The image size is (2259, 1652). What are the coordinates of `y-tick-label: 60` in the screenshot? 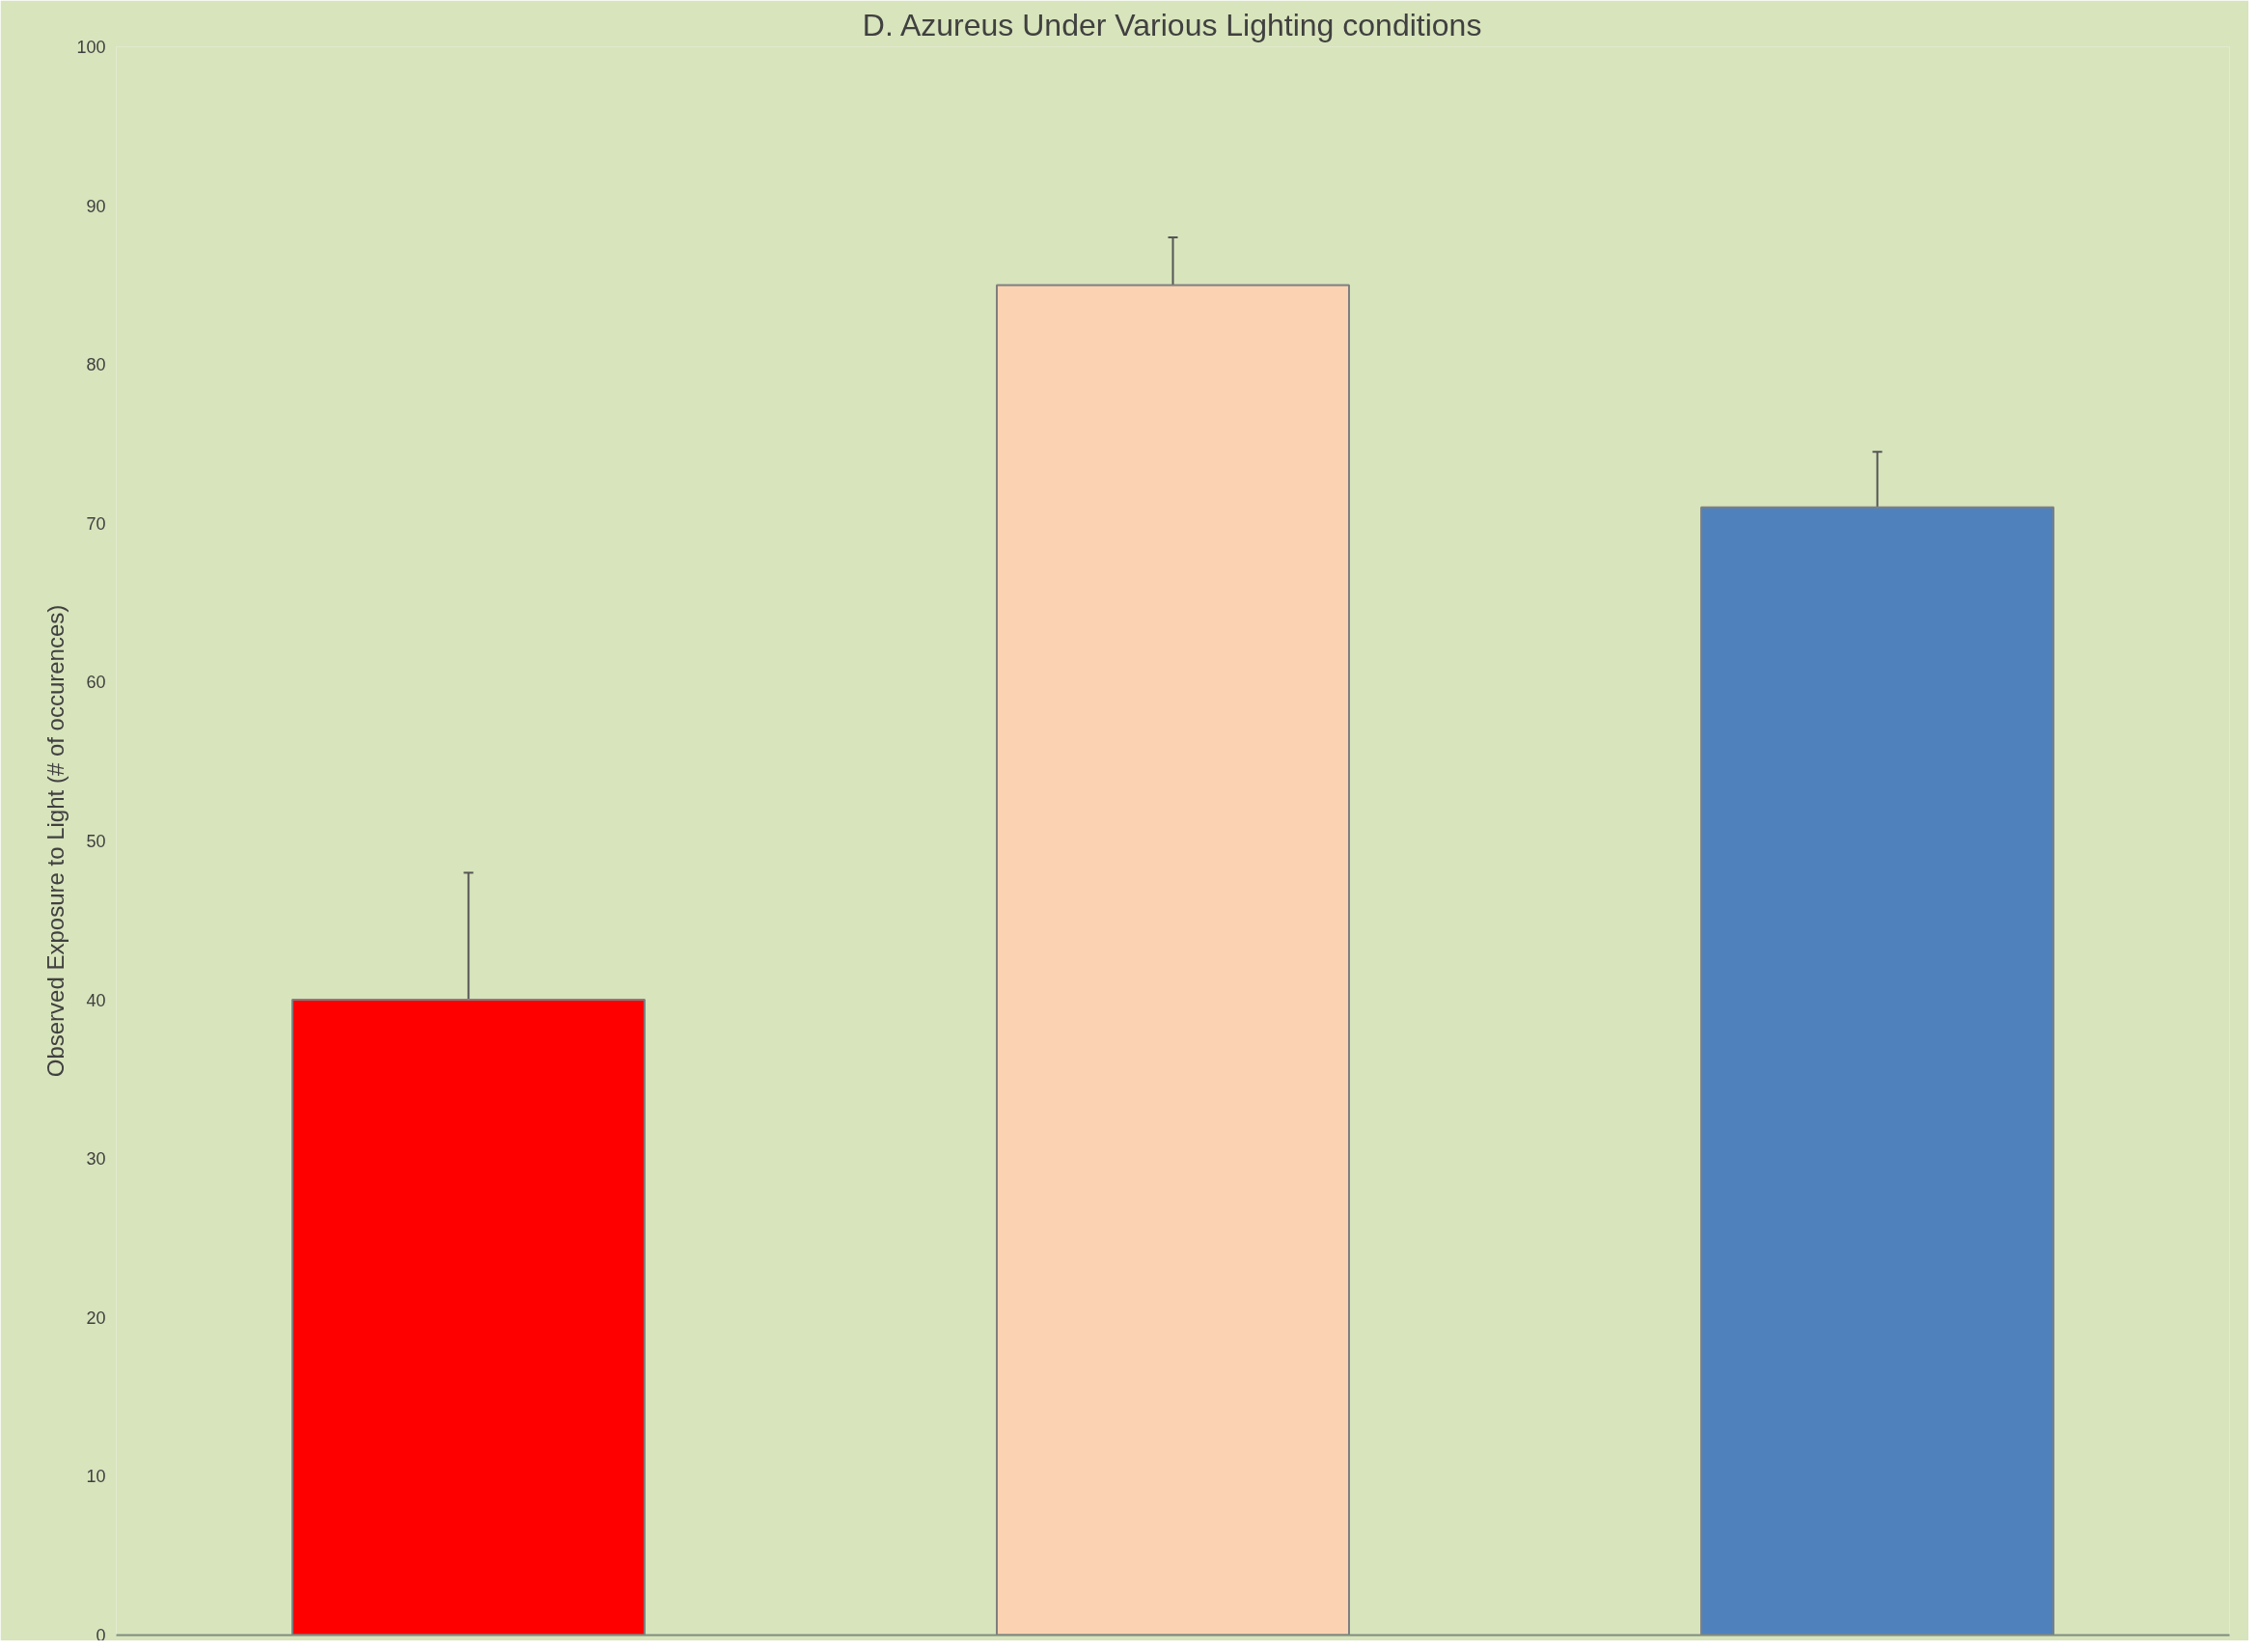 It's located at (96, 683).